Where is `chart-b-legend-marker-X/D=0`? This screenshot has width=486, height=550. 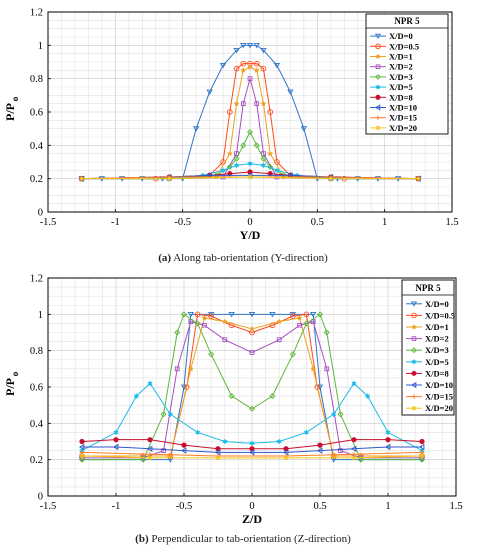
chart-b-legend-marker-X/D=0 is located at coordinates (414, 304).